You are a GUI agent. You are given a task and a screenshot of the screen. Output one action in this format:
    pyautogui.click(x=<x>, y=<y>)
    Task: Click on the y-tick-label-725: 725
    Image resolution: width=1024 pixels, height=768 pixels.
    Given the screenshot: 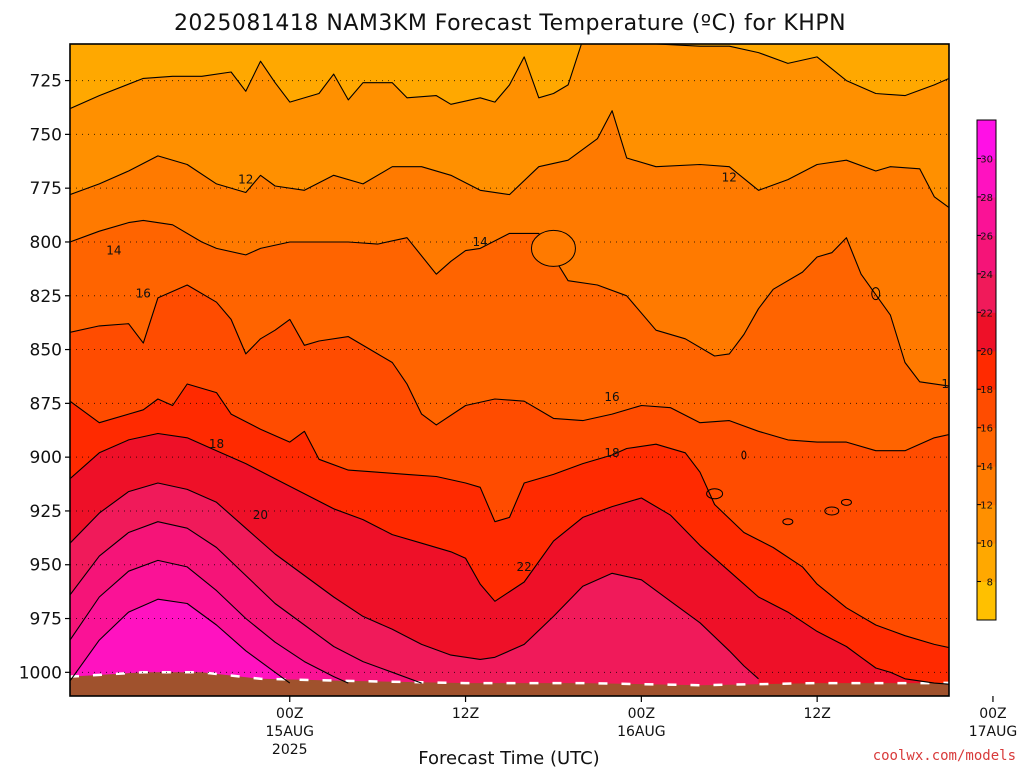 What is the action you would take?
    pyautogui.click(x=46, y=82)
    